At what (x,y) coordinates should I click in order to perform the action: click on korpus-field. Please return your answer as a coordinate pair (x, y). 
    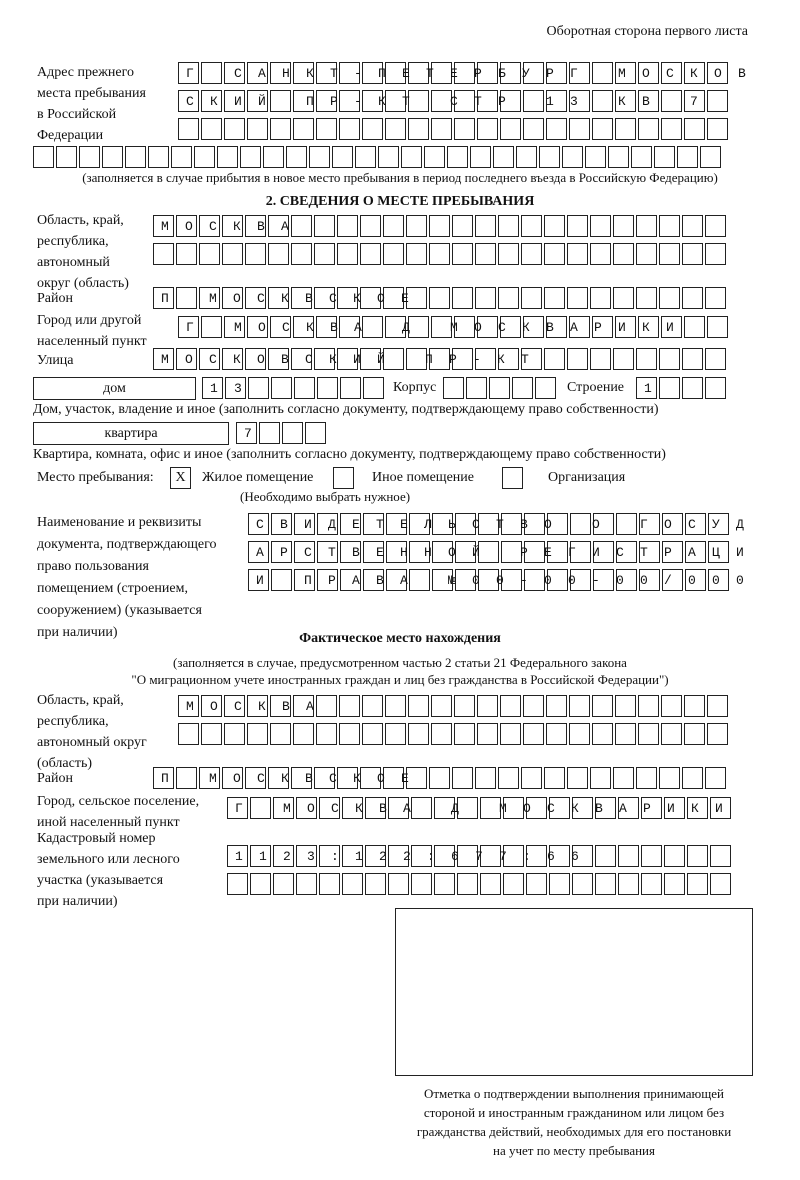
    Looking at the image, I should click on (500, 388).